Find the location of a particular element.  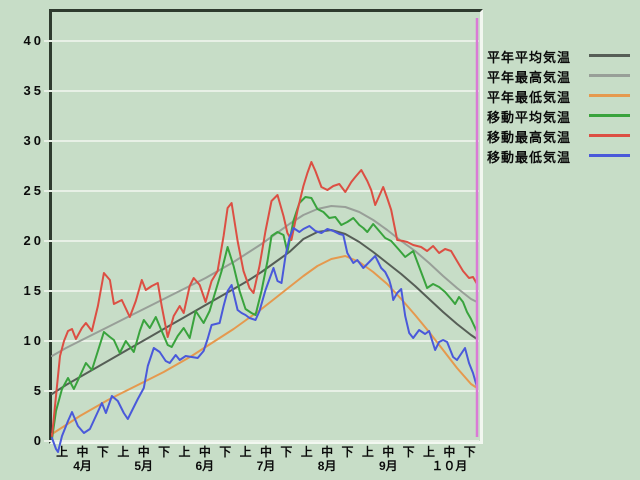

y-axis-label: 5 is located at coordinates (38, 390).